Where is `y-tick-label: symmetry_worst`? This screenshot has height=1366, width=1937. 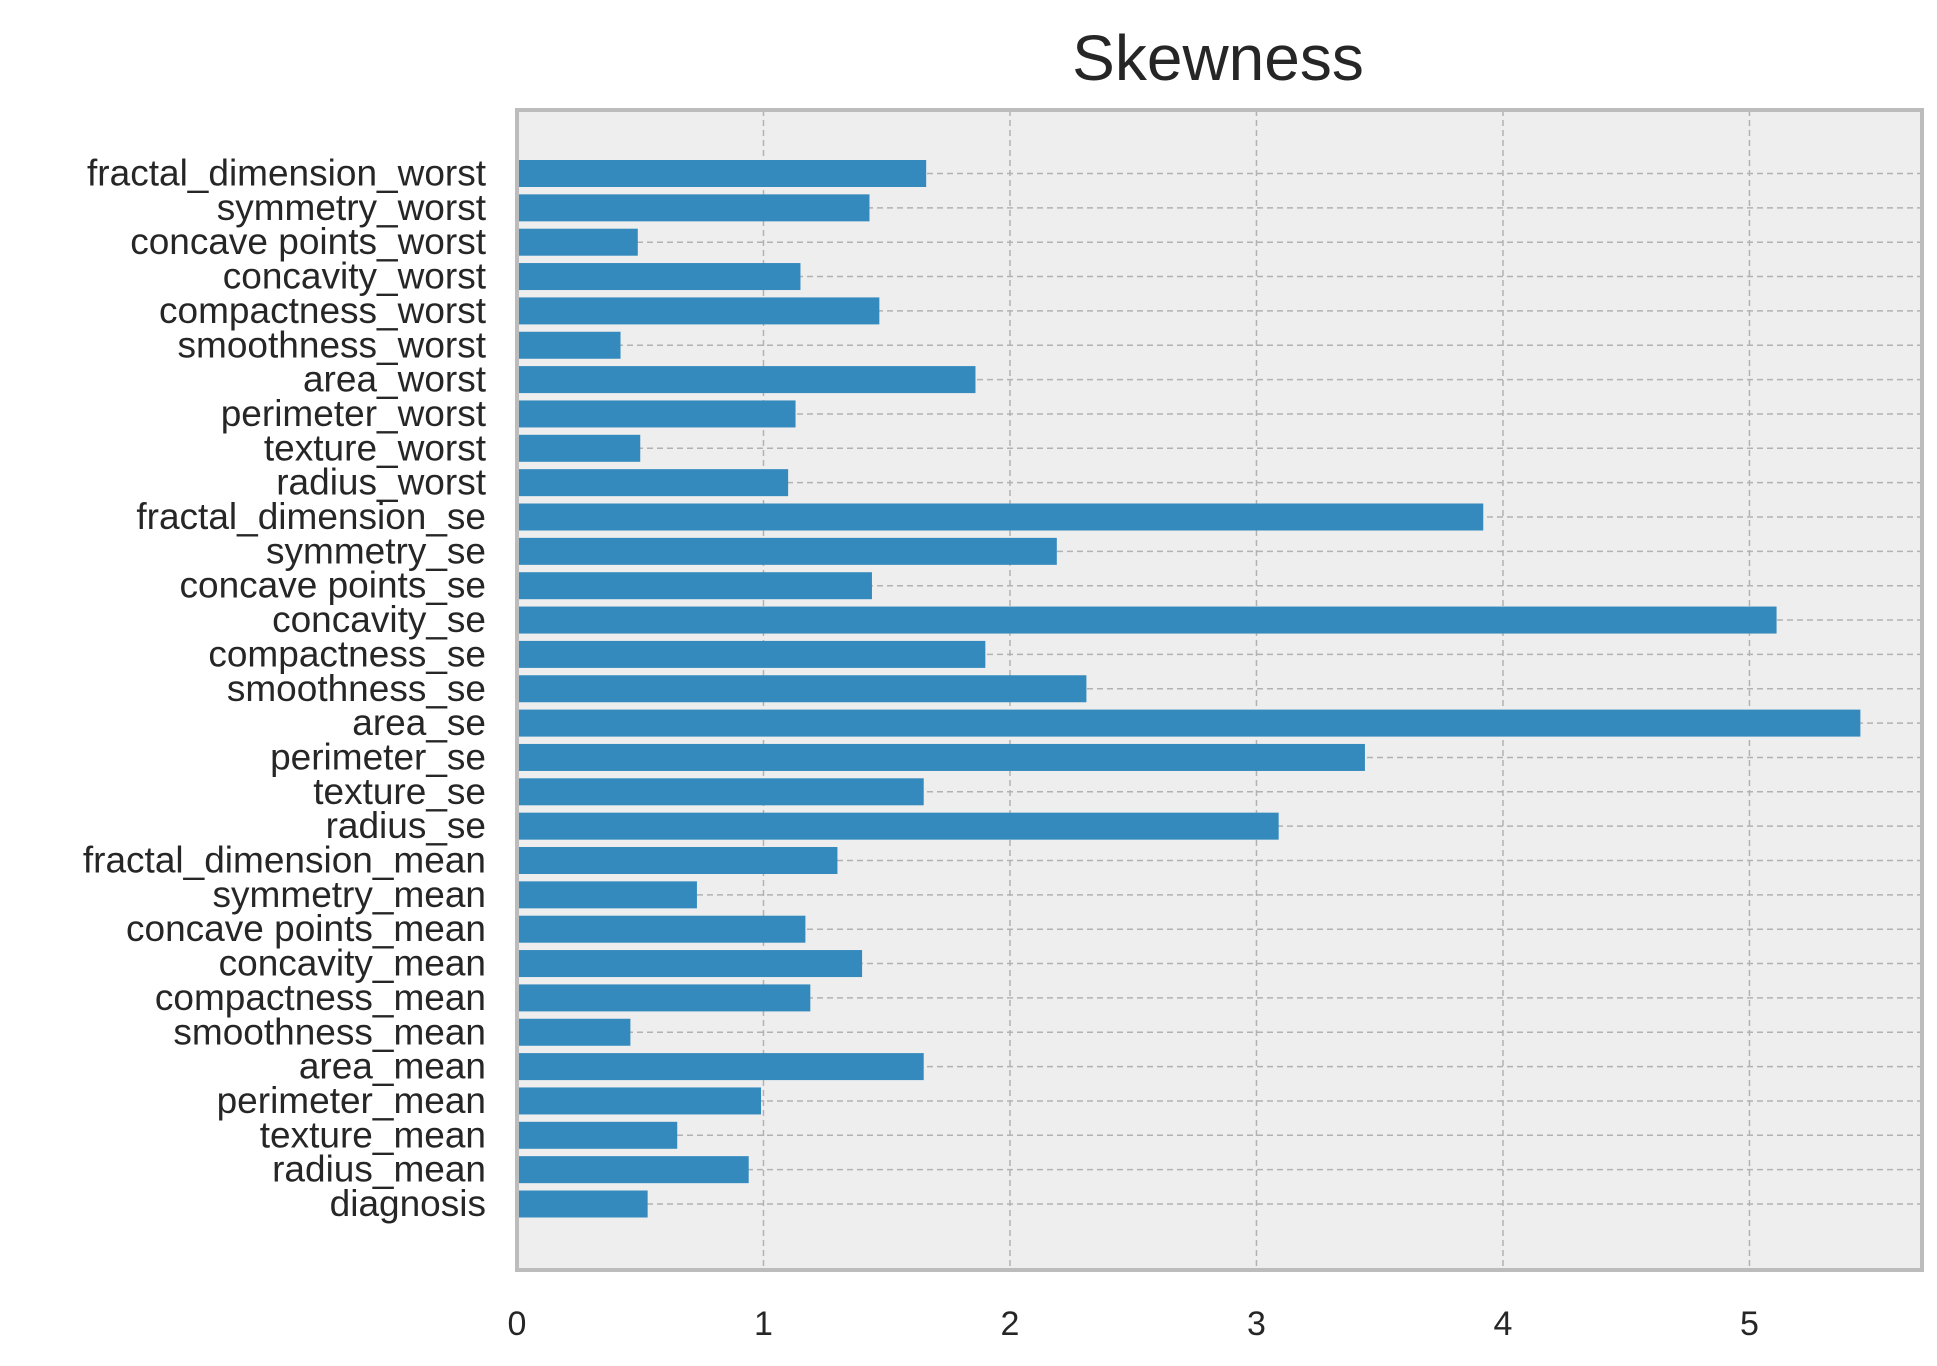
y-tick-label: symmetry_worst is located at coordinates (352, 207).